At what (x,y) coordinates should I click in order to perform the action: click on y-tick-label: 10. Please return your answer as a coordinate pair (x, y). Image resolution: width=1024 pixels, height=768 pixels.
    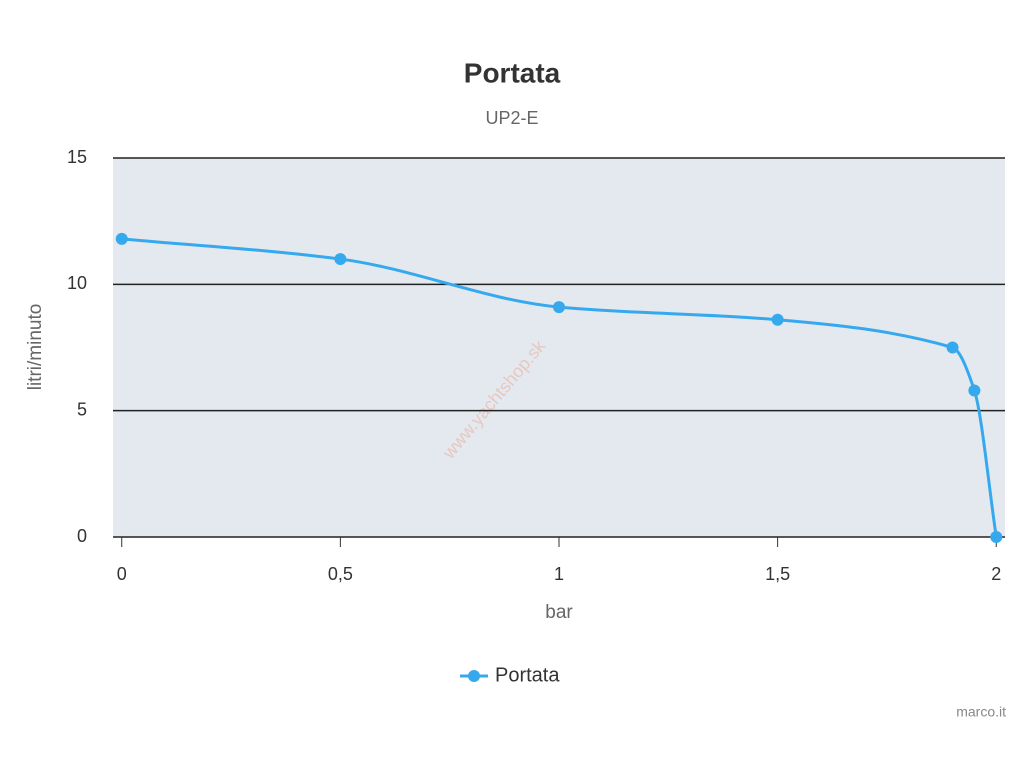
    Looking at the image, I should click on (77, 283).